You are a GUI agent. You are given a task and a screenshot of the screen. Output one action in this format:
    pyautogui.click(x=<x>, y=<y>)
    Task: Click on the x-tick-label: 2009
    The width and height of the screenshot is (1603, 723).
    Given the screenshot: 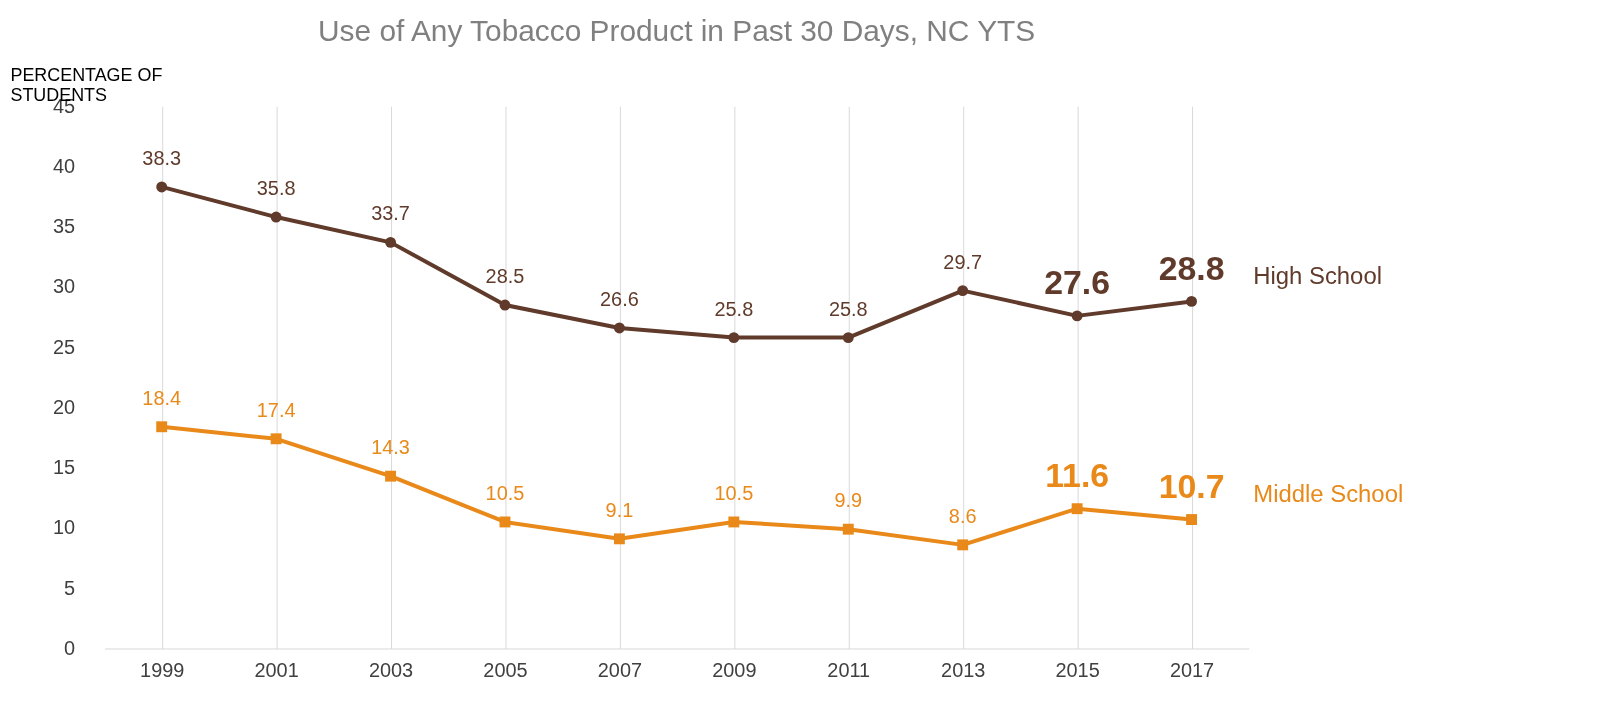 What is the action you would take?
    pyautogui.click(x=734, y=669)
    